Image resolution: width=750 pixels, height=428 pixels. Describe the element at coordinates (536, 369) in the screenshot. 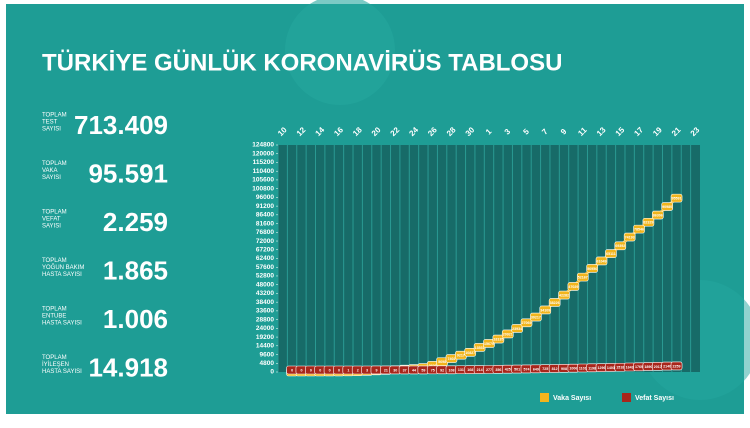

I see `point-label: 649` at that location.